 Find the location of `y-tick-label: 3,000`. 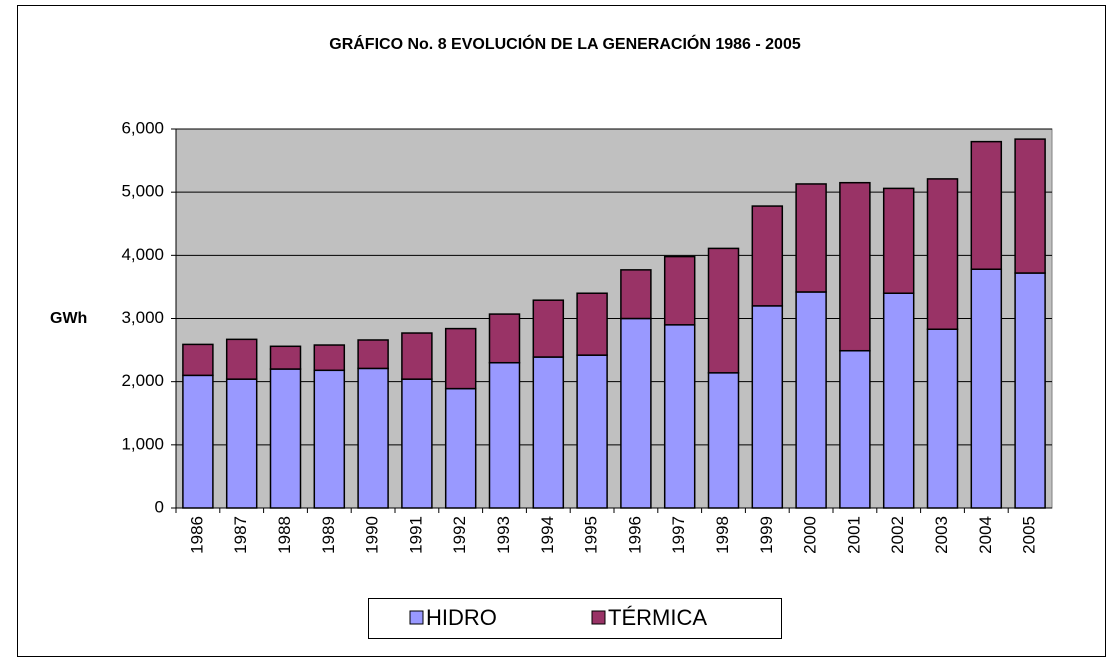

y-tick-label: 3,000 is located at coordinates (142, 317).